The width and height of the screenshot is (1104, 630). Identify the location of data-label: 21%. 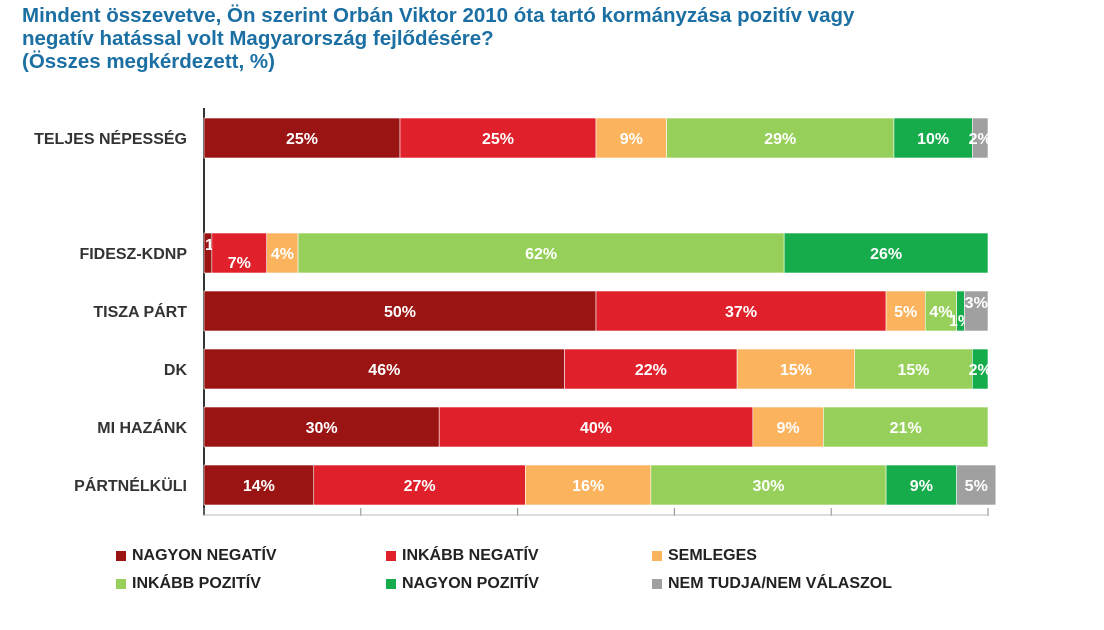
(906, 428).